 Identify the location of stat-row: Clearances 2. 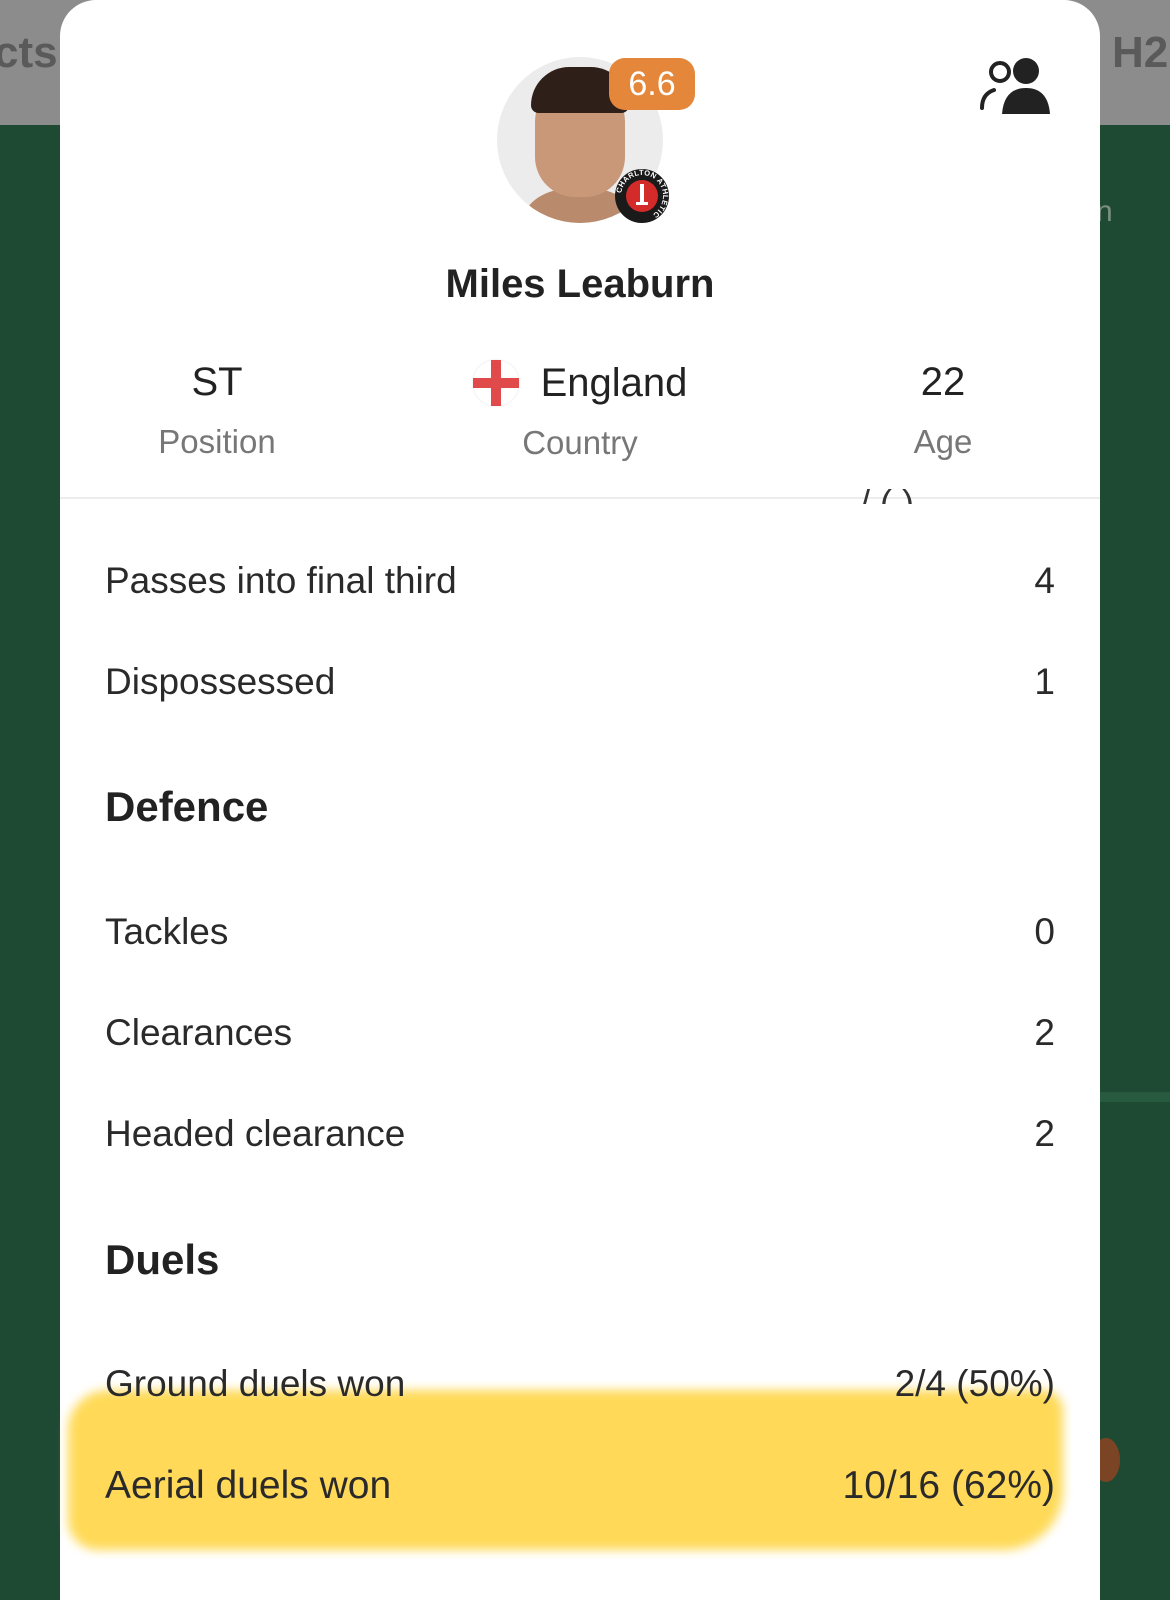
(580, 1033).